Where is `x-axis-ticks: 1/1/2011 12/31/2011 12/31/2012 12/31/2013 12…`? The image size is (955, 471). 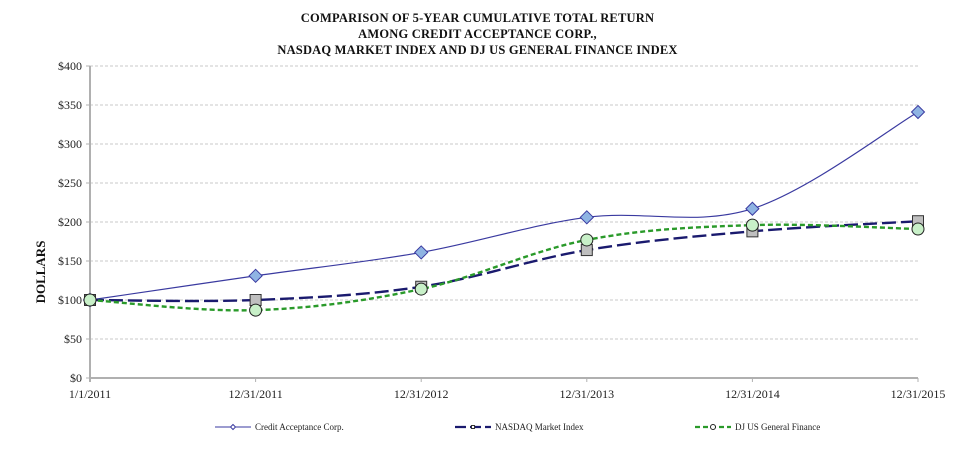
x-axis-ticks: 1/1/2011 12/31/2011 12/31/2012 12/31/2013 12… is located at coordinates (507, 389).